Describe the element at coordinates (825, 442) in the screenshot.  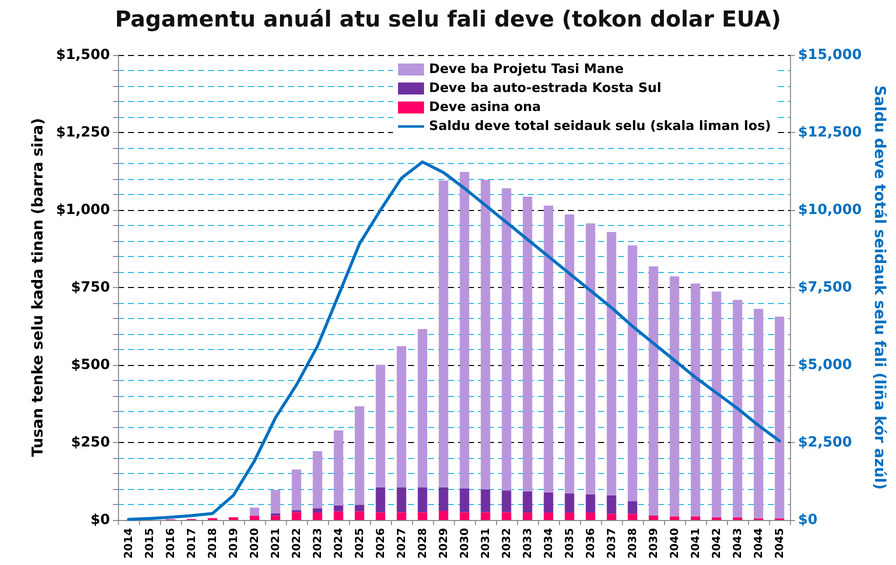
I see `y2-tick-label: $2,500` at that location.